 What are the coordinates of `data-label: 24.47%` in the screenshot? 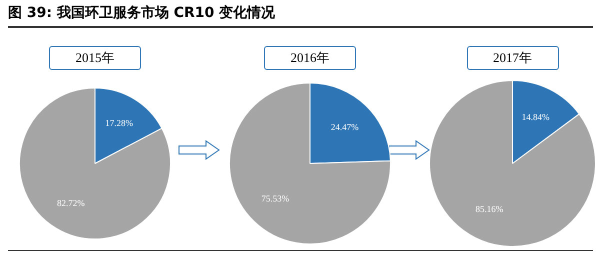 It's located at (345, 127).